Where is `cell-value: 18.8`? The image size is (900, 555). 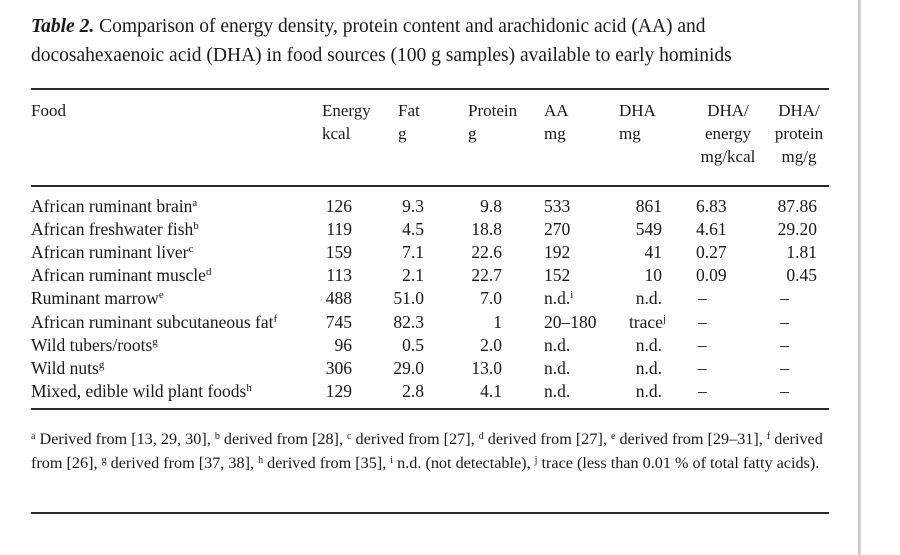
cell-value: 18.8 is located at coordinates (486, 229).